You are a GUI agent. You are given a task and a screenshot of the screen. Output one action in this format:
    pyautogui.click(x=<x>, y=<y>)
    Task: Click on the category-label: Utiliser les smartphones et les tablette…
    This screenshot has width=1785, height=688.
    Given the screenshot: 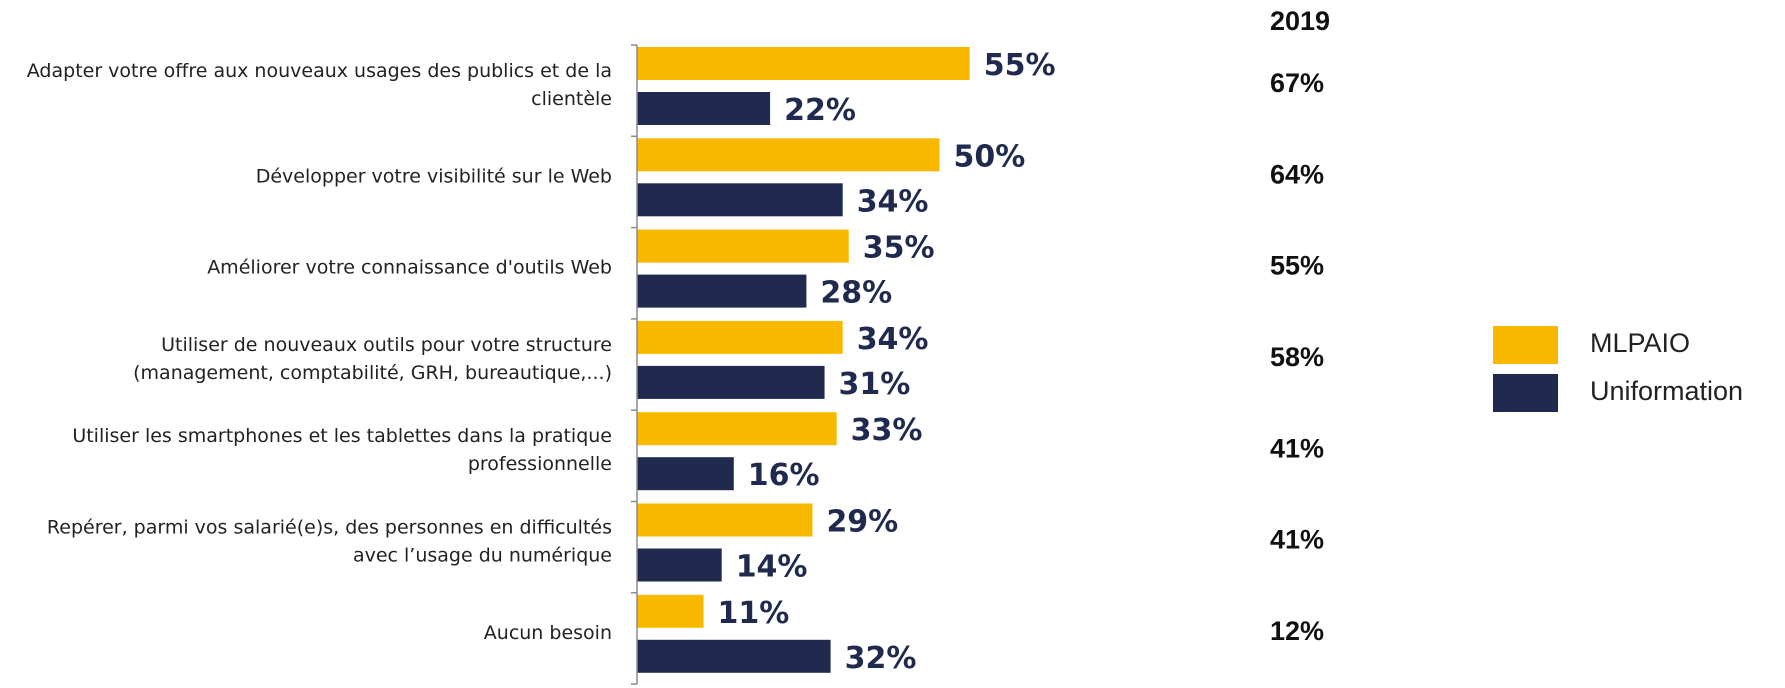 What is the action you would take?
    pyautogui.click(x=342, y=450)
    